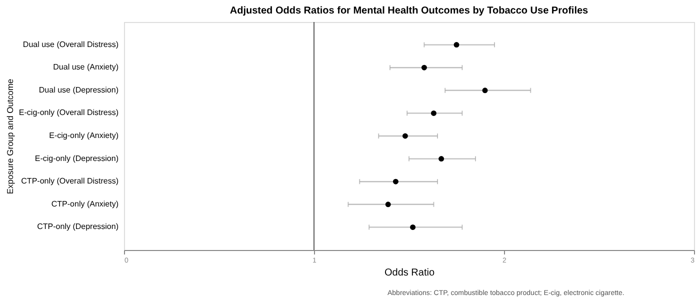 This screenshot has height=305, width=700. Describe the element at coordinates (84, 135) in the screenshot. I see `y-tick-label: E-cig-only (Anxiety)` at that location.